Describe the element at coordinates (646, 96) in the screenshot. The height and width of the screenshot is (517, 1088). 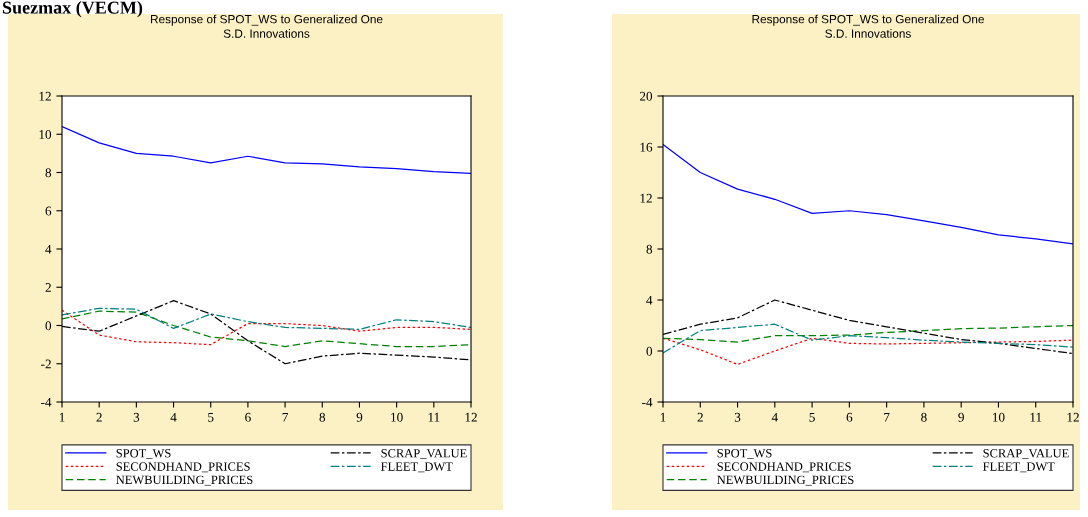
I see `y-tick-label: 20` at that location.